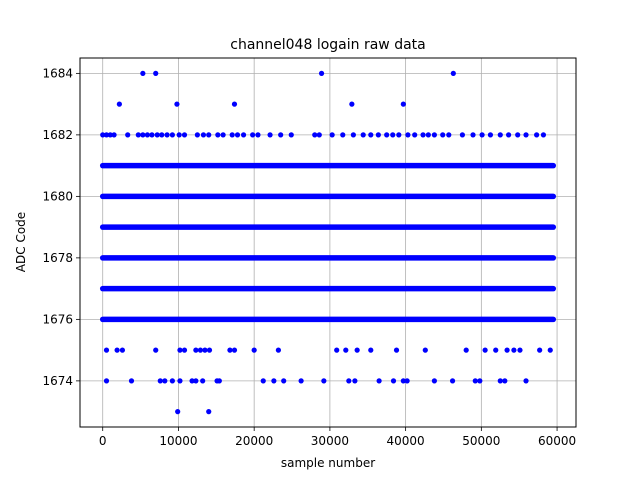 The height and width of the screenshot is (480, 640). I want to click on y-axis-label: ADC Code, so click(21, 242).